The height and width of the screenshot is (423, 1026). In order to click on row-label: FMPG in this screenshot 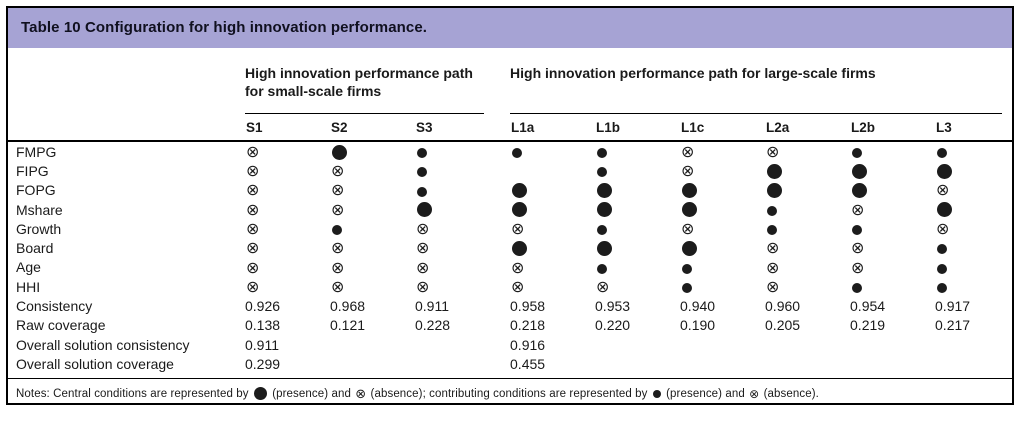, I will do `click(36, 151)`.